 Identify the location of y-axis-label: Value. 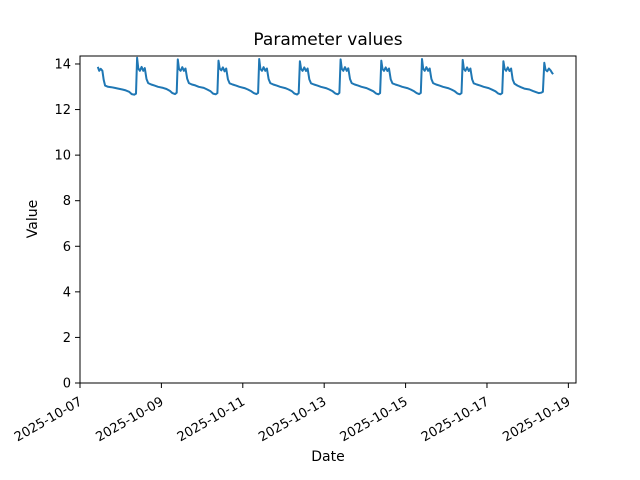
(33, 219).